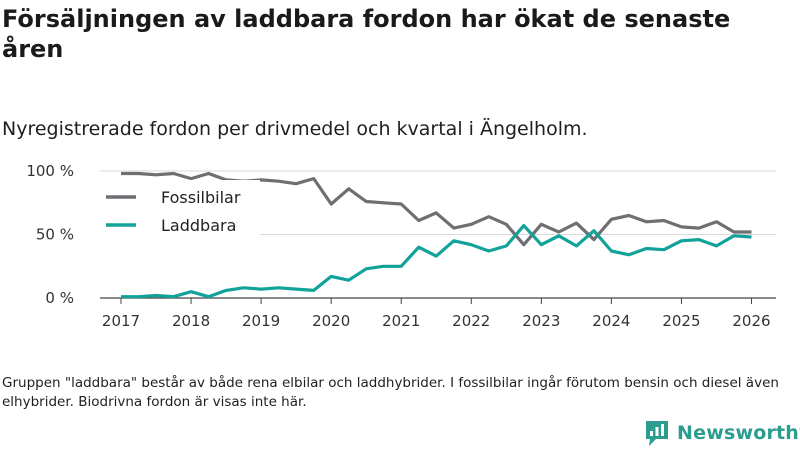 This screenshot has width=800, height=450. What do you see at coordinates (261, 321) in the screenshot?
I see `x-tick-label: 2019` at bounding box center [261, 321].